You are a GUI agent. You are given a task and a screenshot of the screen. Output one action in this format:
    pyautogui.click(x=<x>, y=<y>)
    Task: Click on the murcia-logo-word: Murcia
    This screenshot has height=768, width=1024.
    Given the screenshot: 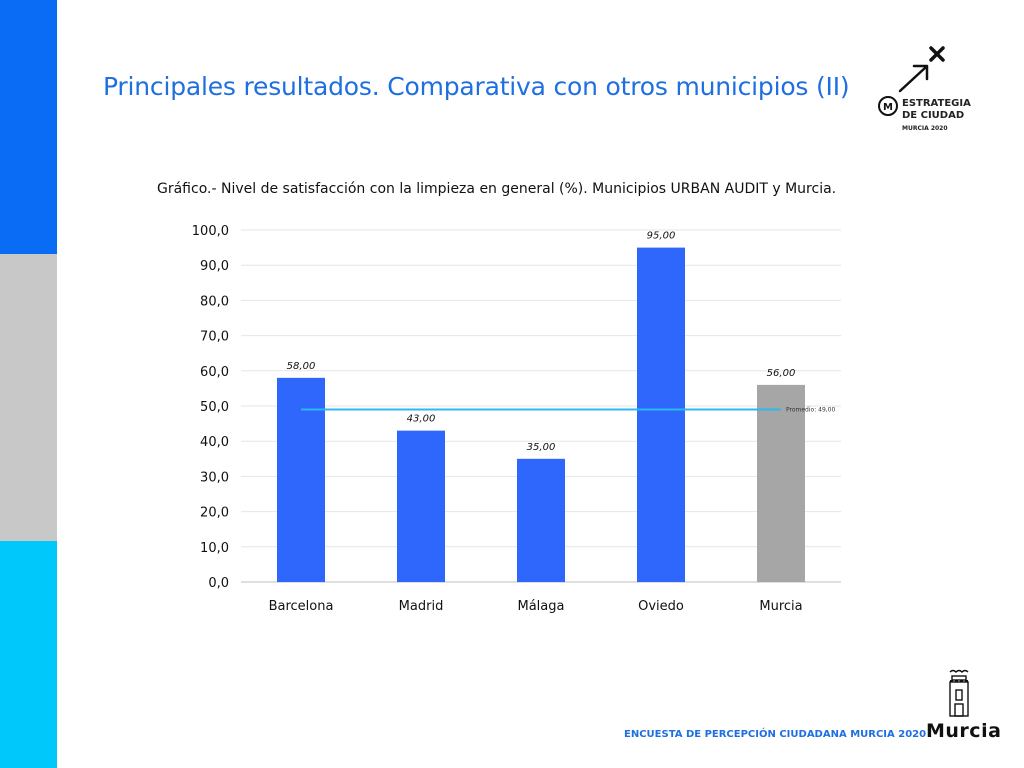 What is the action you would take?
    pyautogui.click(x=964, y=731)
    